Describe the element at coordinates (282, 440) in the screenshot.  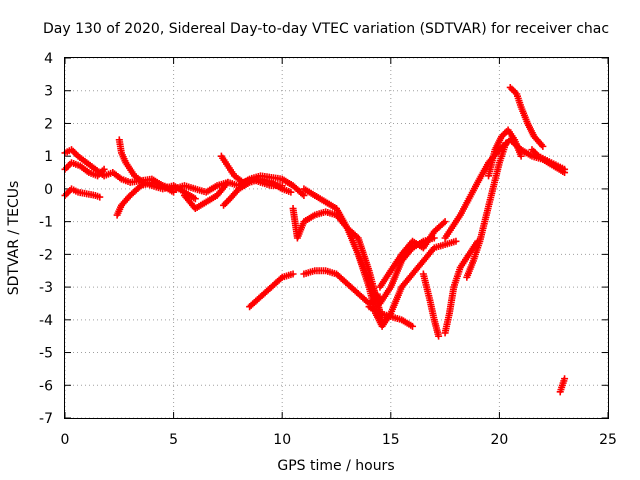
I see `x-tick-label: 10` at that location.